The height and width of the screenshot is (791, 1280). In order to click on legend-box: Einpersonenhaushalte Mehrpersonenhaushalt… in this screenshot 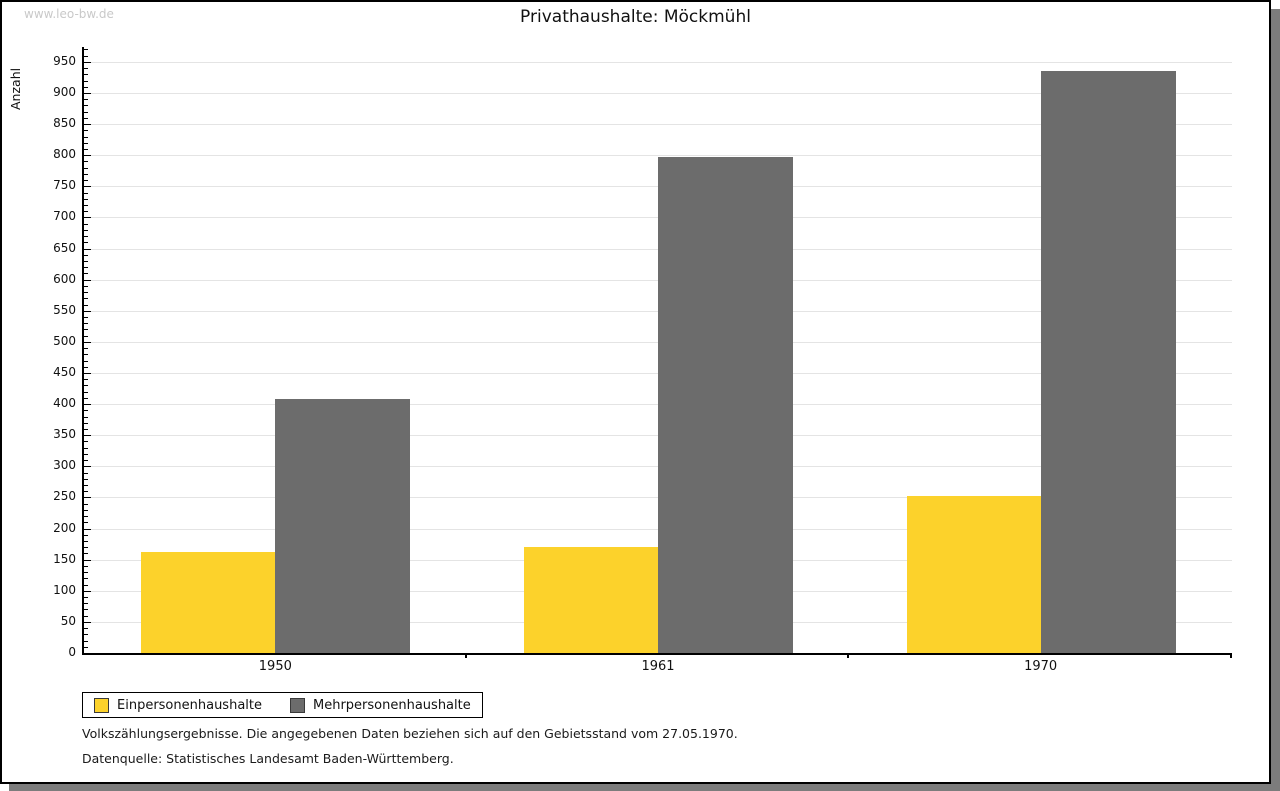, I will do `click(282, 705)`.